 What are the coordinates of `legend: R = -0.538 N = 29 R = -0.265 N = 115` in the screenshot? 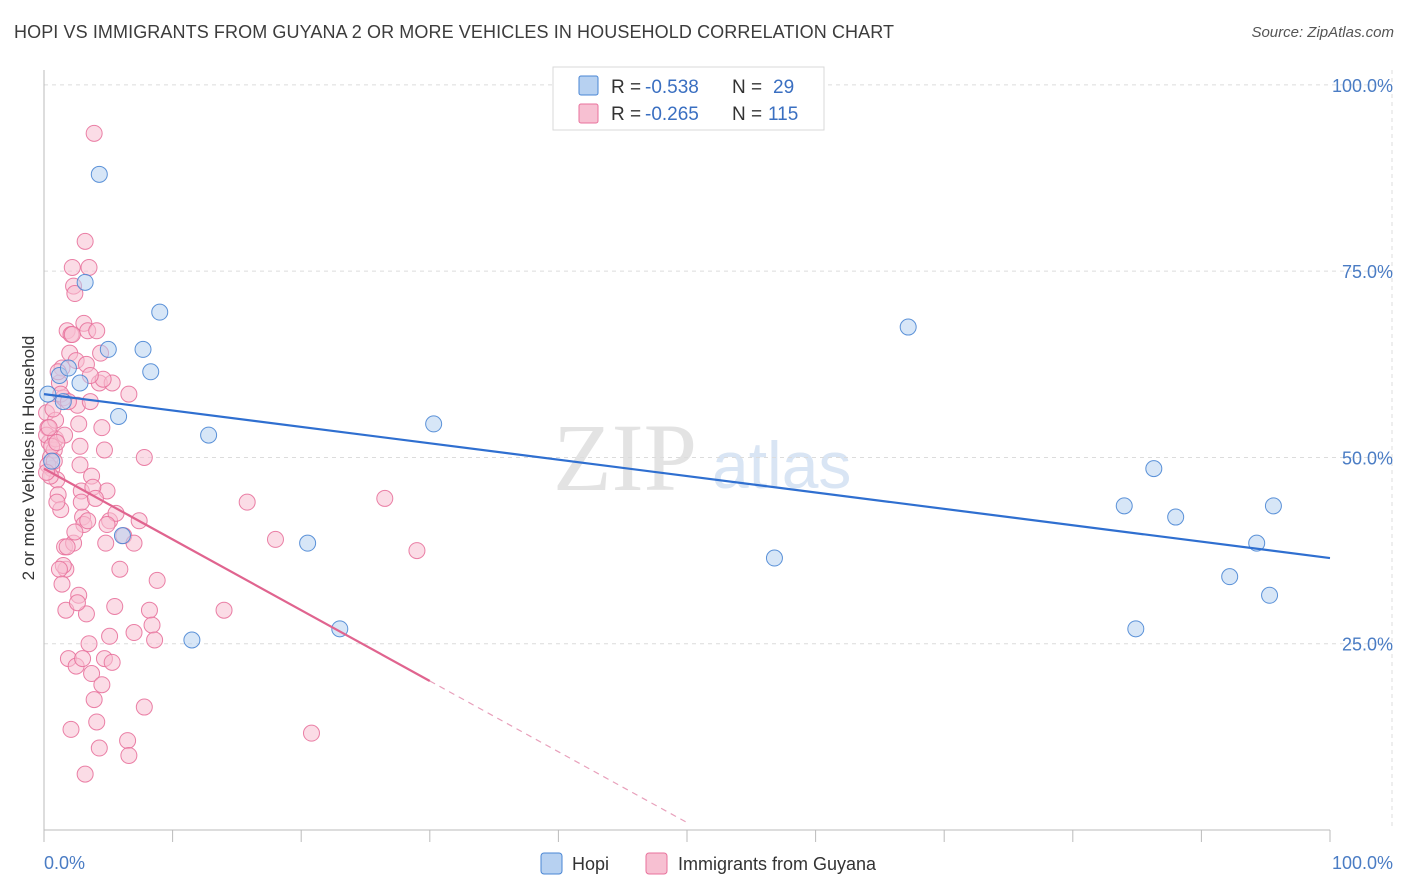 It's located at (688, 98).